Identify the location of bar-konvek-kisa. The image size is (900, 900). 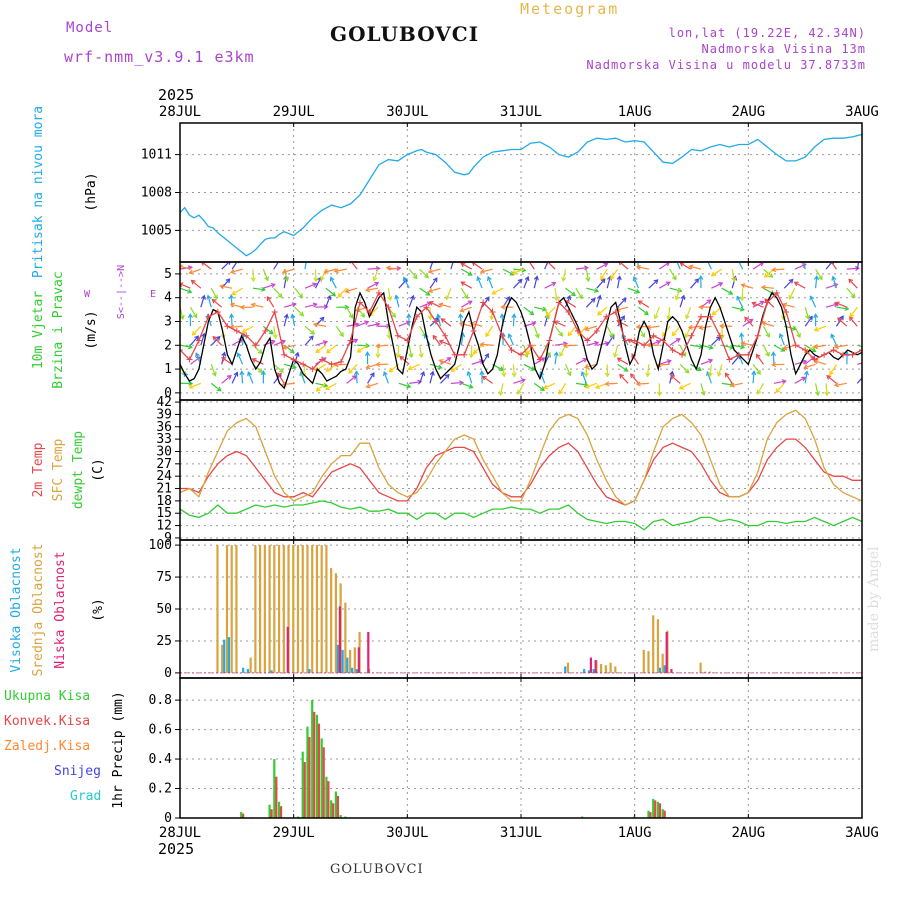
(660, 810).